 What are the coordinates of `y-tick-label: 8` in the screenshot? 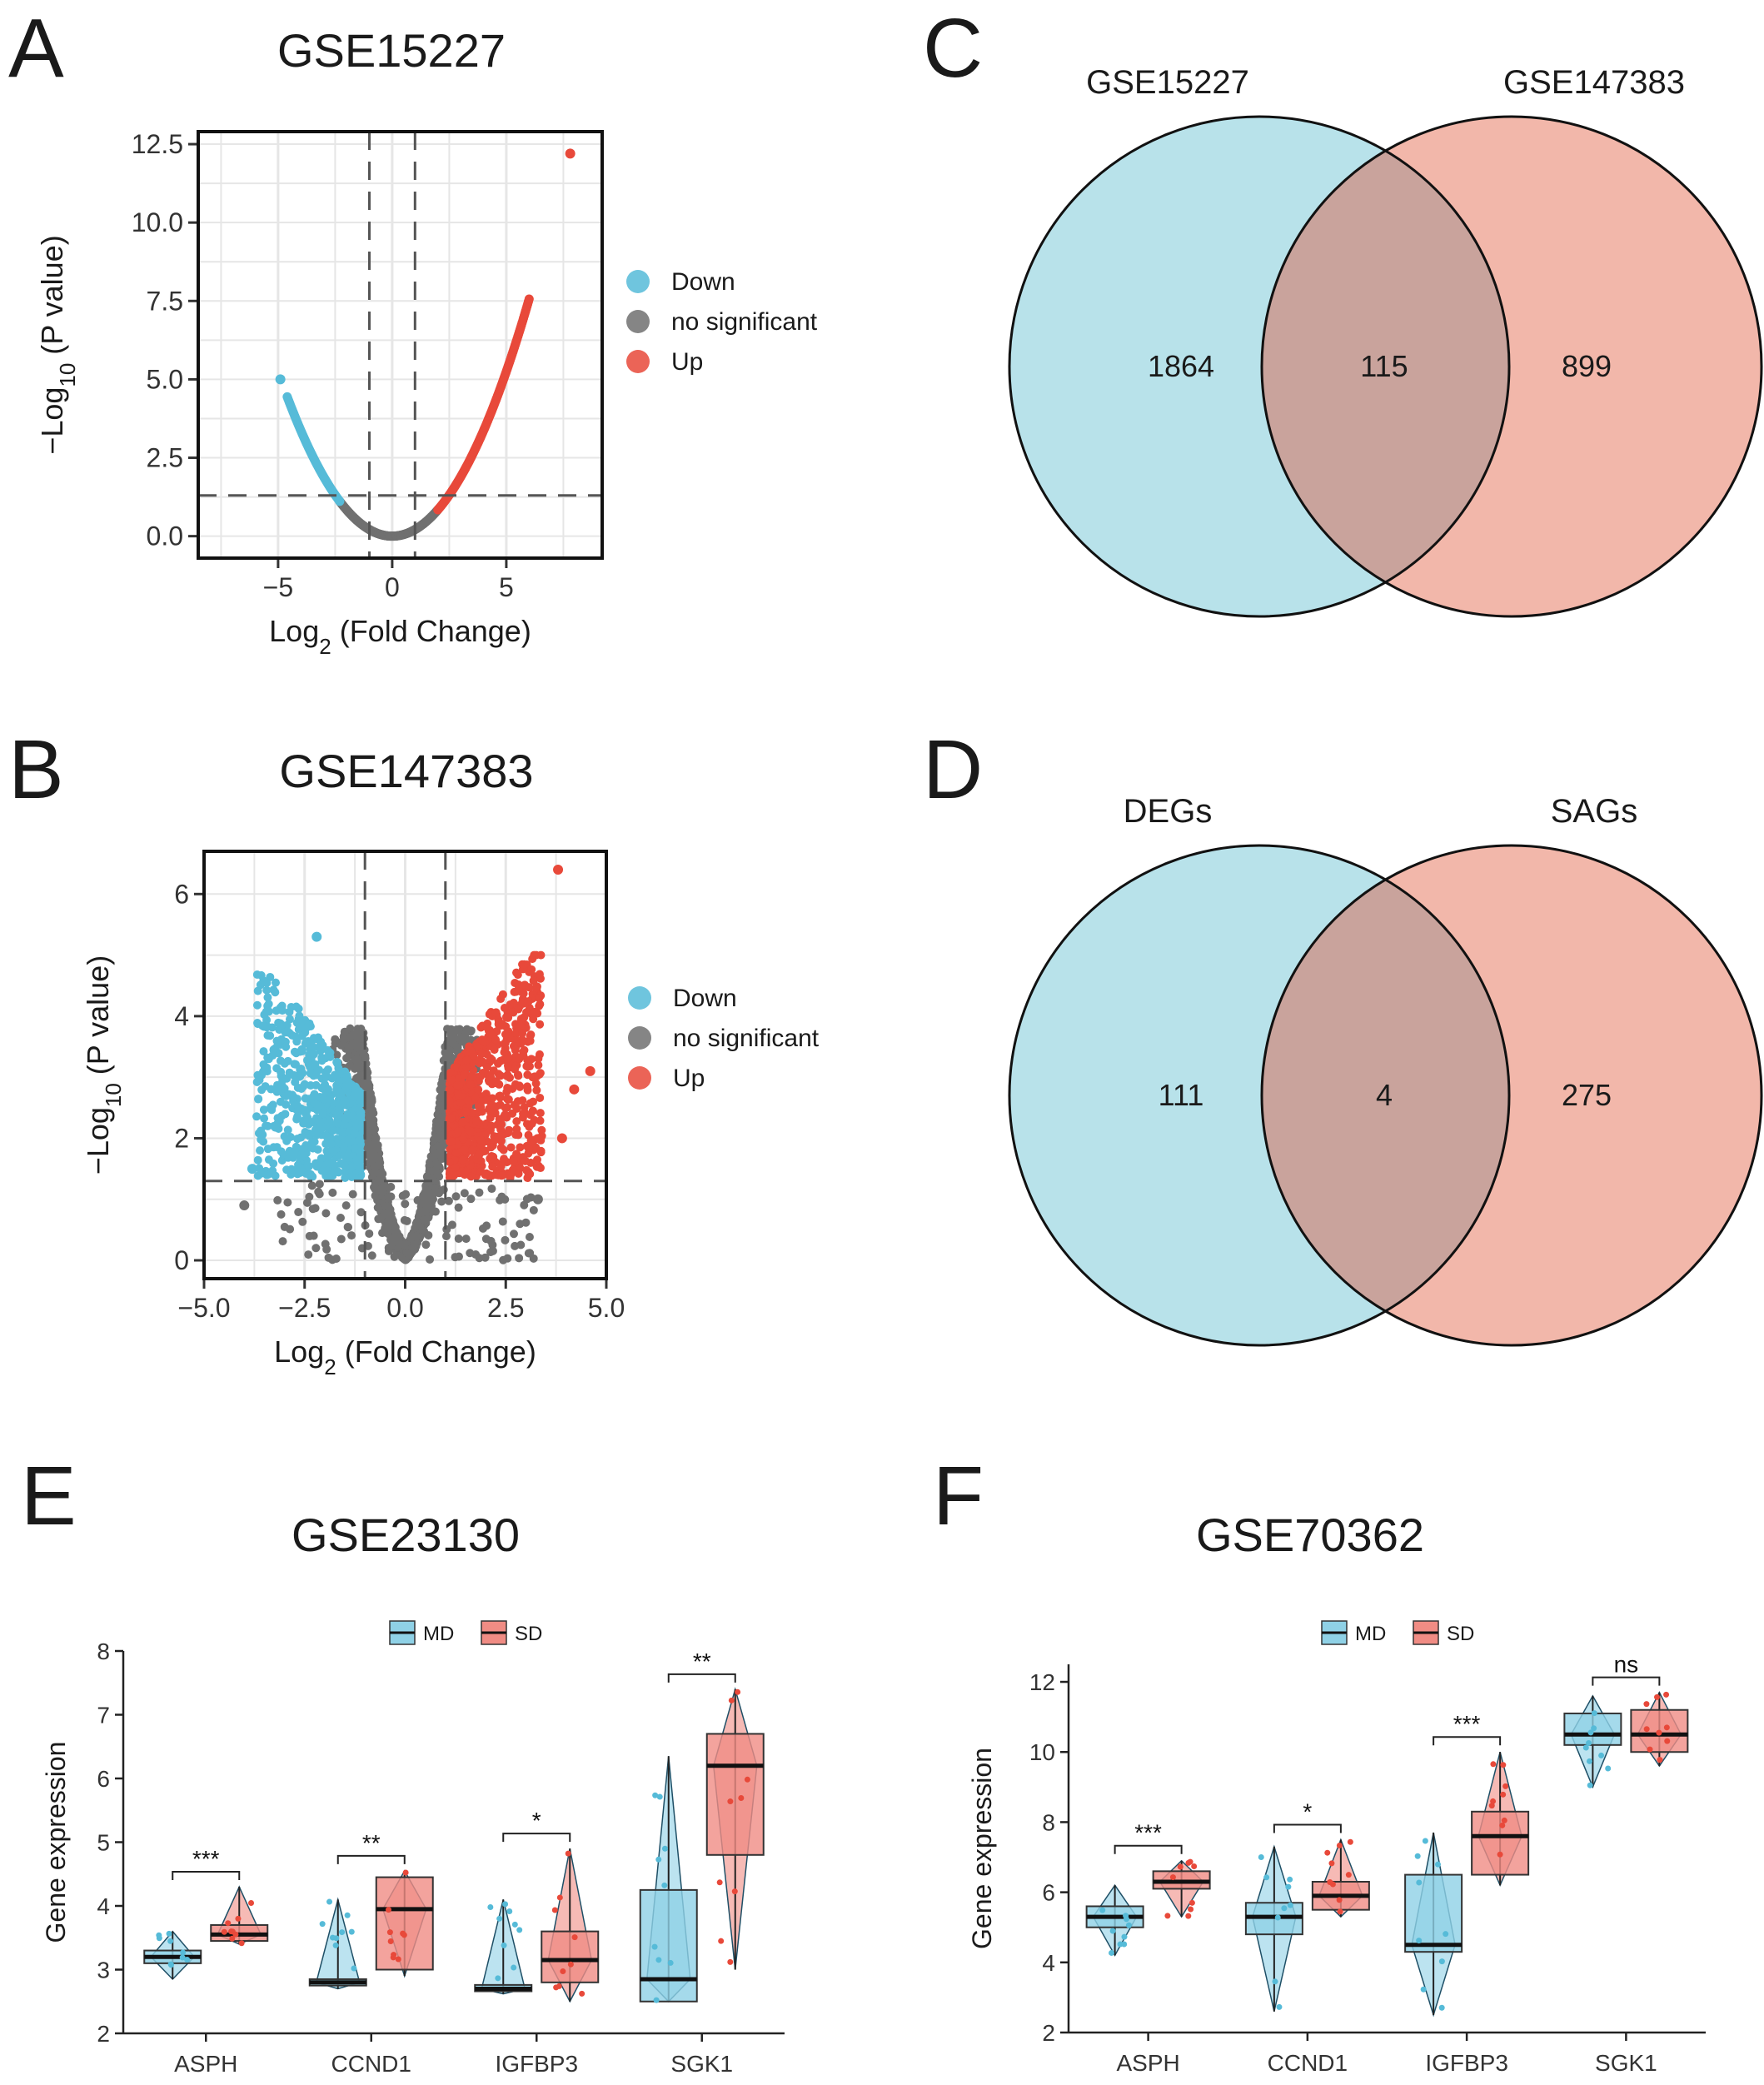 It's located at (1048, 1822).